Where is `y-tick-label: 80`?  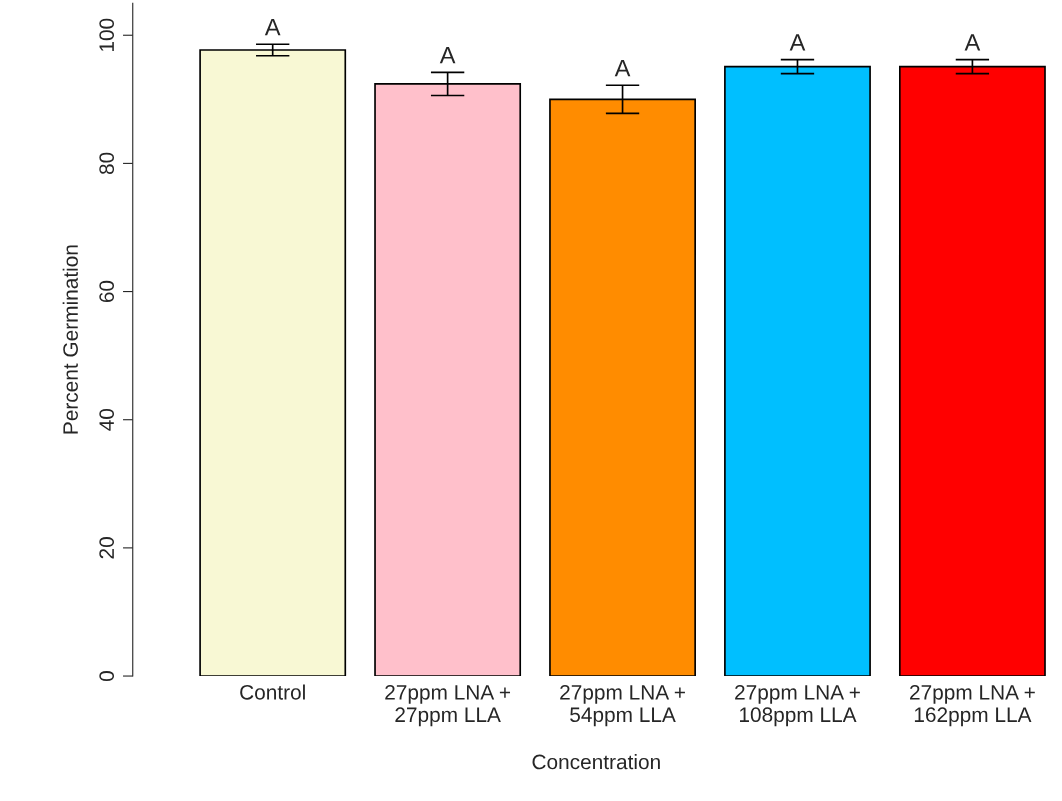
y-tick-label: 80 is located at coordinates (107, 163).